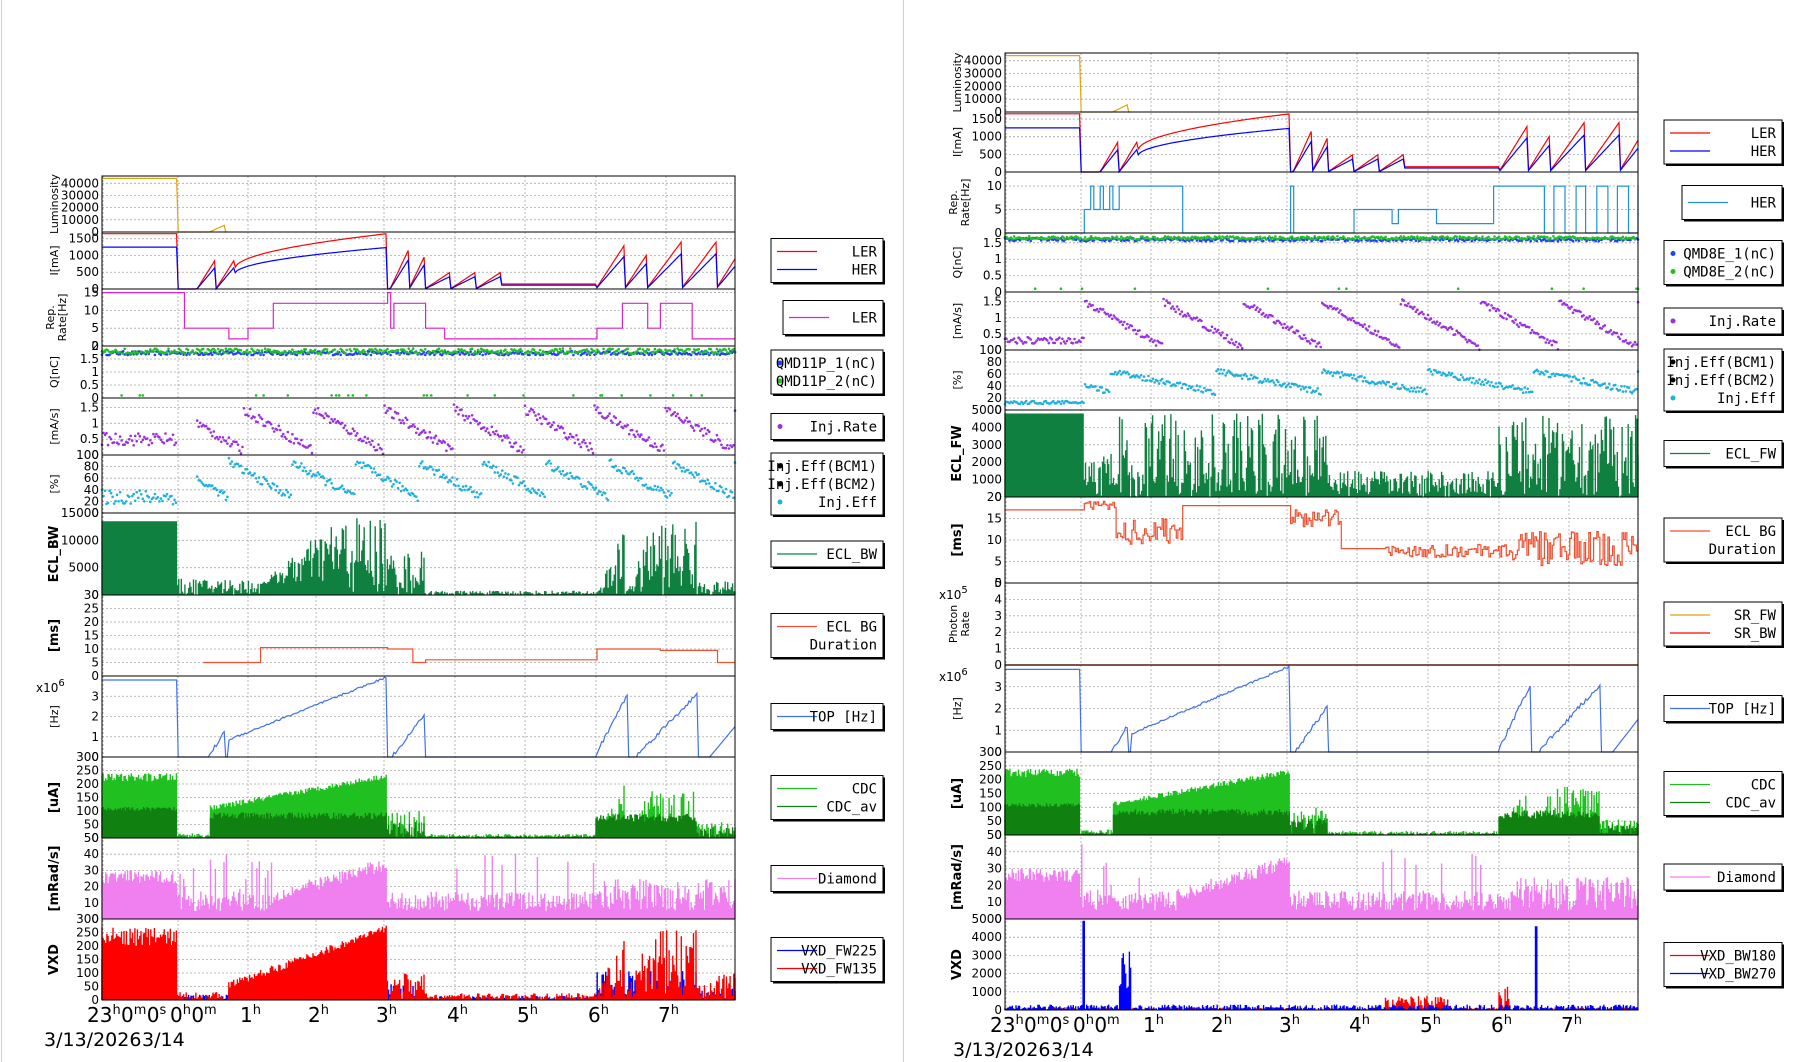  What do you see at coordinates (1738, 957) in the screenshot?
I see `legend-label: VXD_BW180` at bounding box center [1738, 957].